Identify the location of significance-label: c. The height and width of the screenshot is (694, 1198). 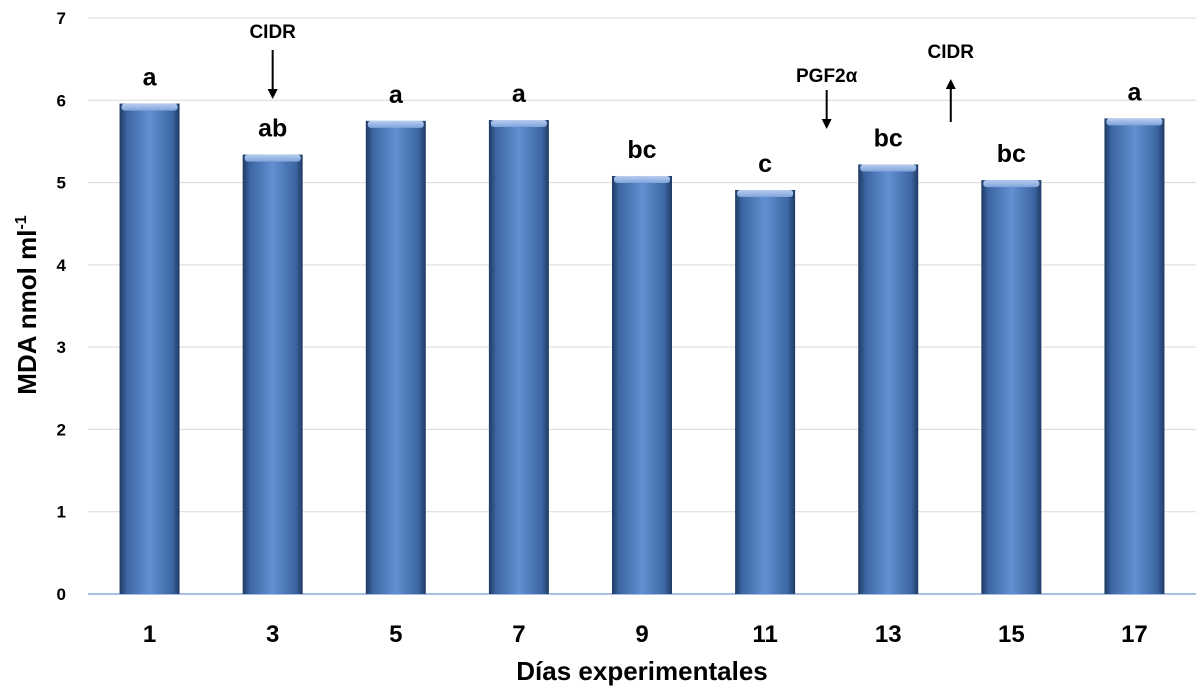
(765, 164).